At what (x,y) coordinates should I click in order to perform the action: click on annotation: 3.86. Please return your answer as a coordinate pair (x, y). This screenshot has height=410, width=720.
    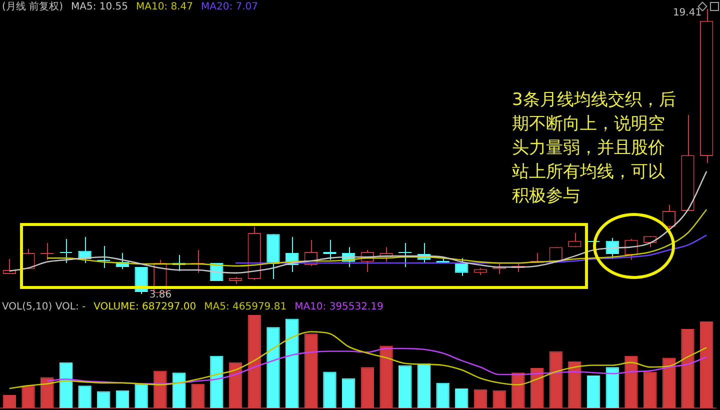
    Looking at the image, I should click on (160, 295).